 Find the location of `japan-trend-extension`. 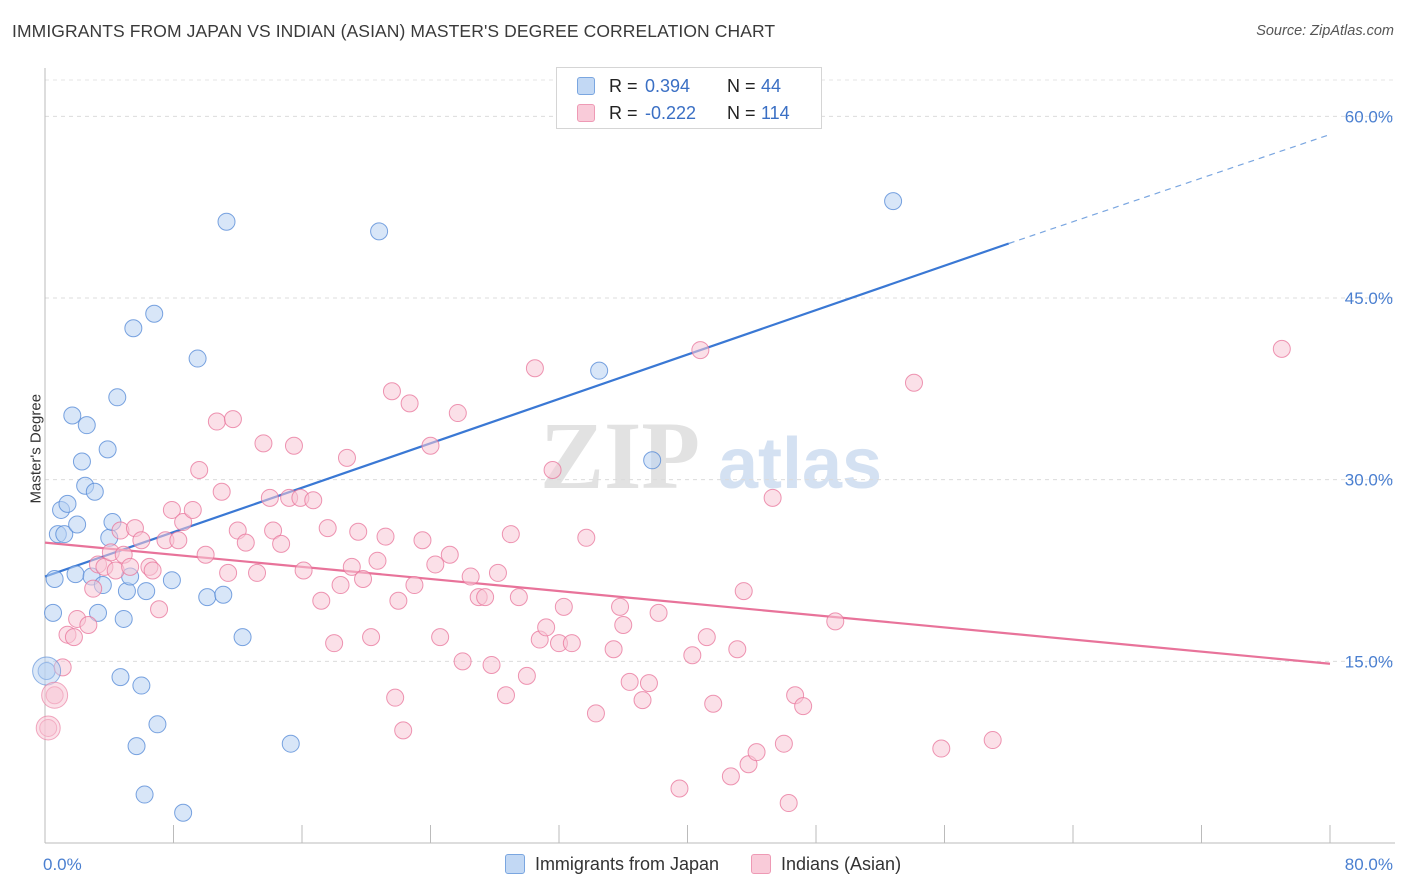

japan-trend-extension is located at coordinates (1169, 189).